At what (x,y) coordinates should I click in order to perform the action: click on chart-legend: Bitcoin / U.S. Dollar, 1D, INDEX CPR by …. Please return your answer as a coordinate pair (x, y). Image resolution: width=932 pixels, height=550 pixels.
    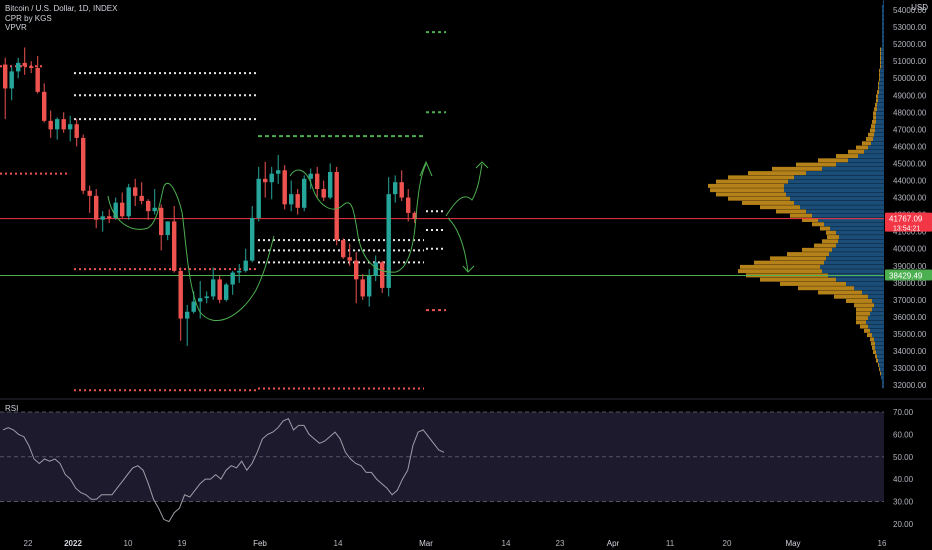
    Looking at the image, I should click on (61, 18).